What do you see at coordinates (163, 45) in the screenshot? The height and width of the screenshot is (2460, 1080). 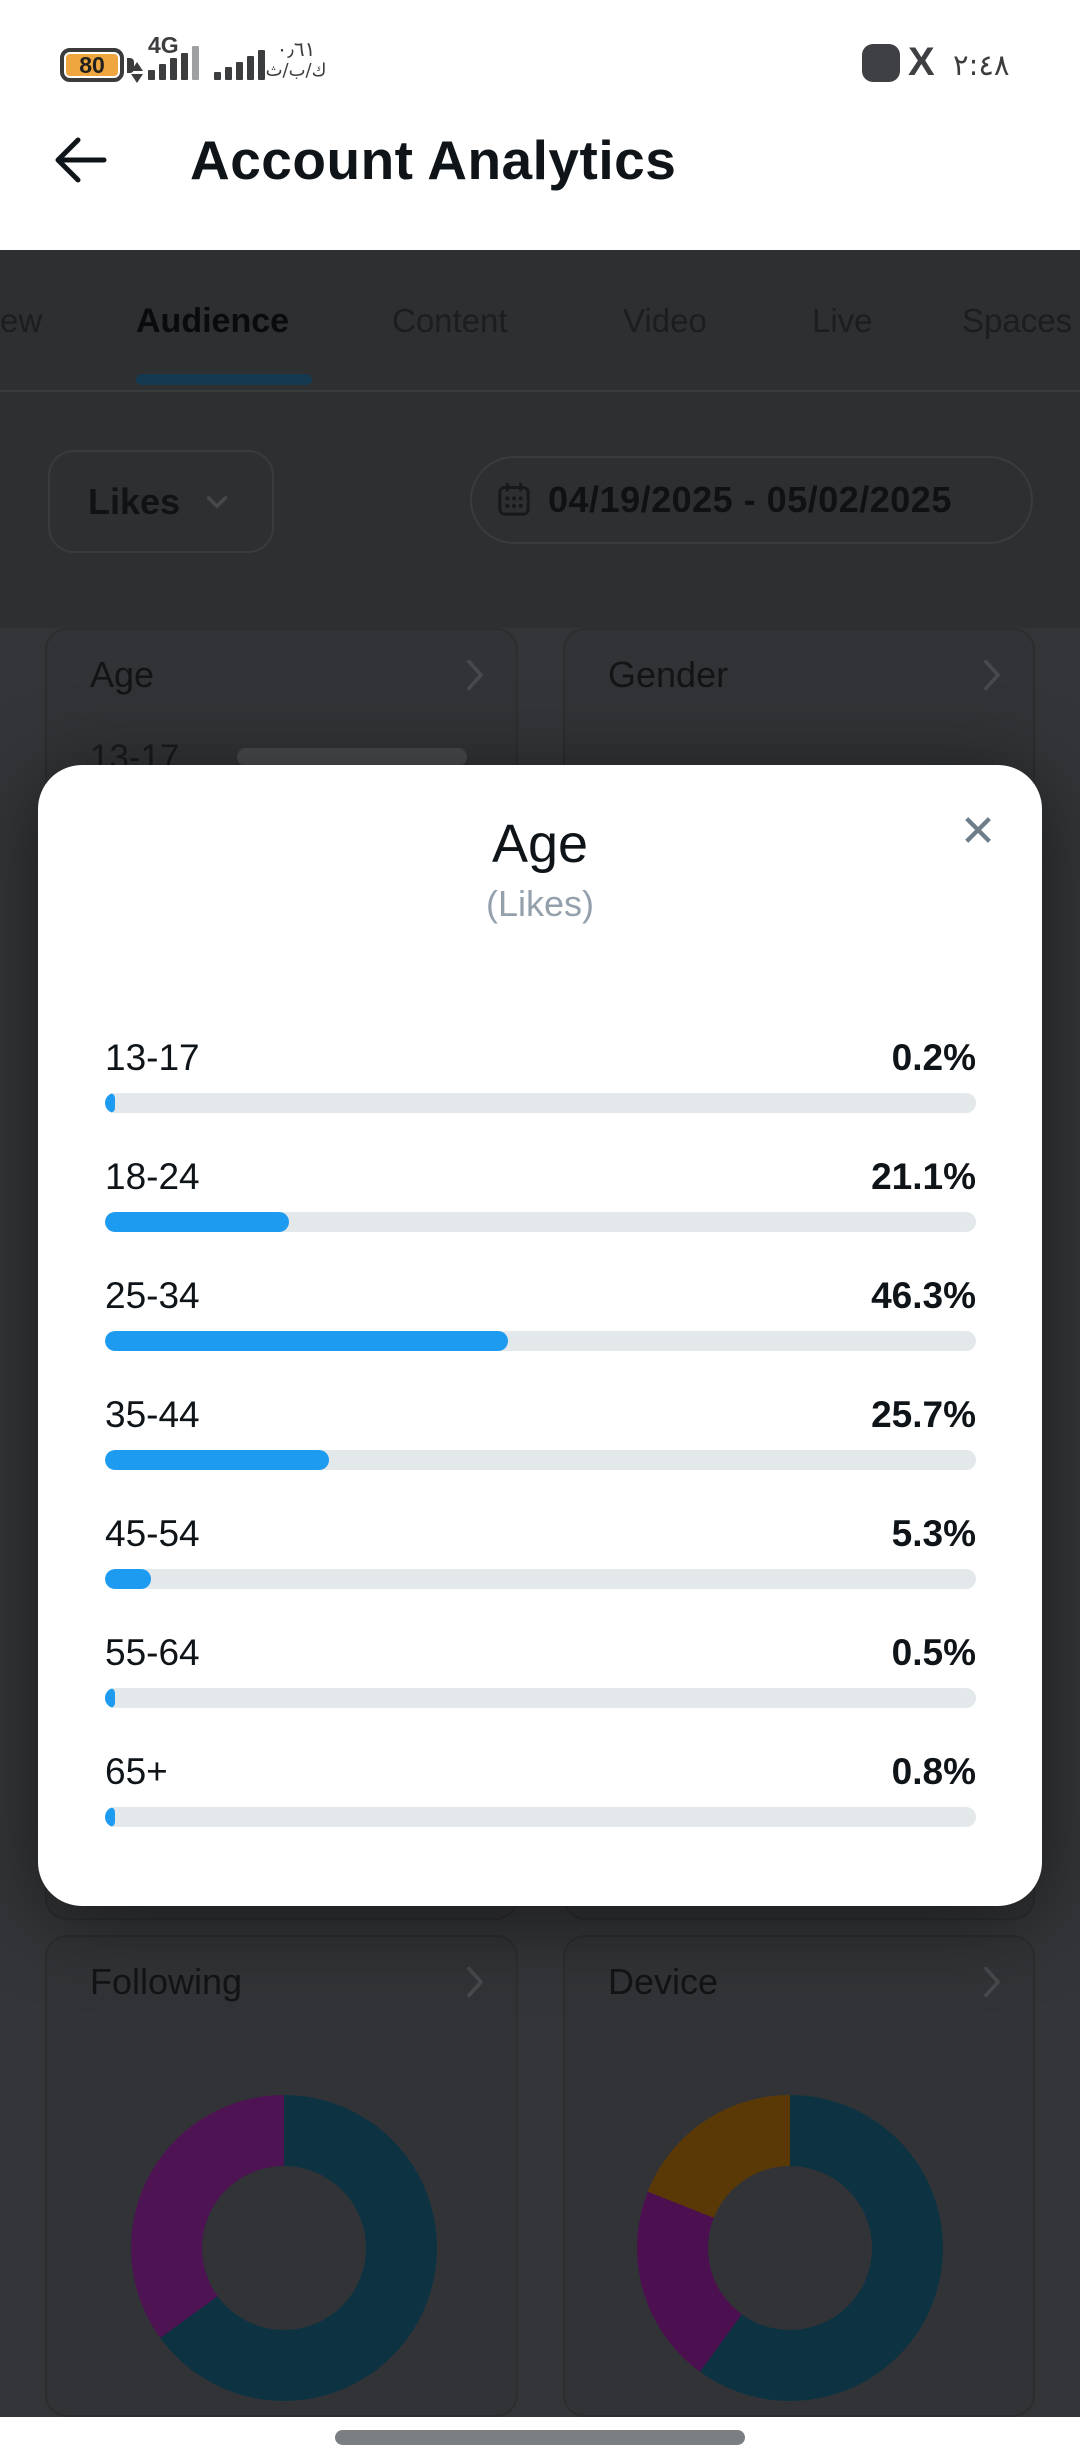 I see `network-type-label: 4G` at bounding box center [163, 45].